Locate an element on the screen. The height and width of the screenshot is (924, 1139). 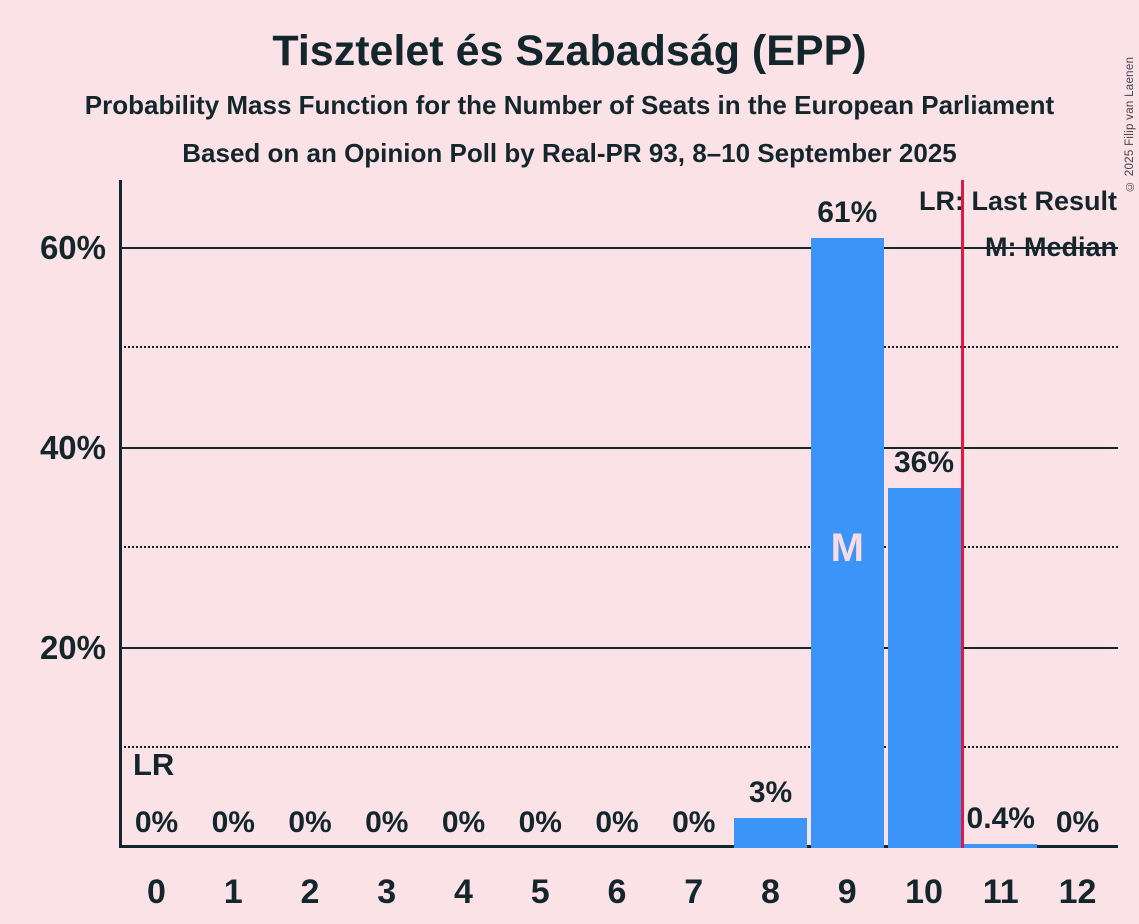
value-label-seats-8: 3% is located at coordinates (770, 792).